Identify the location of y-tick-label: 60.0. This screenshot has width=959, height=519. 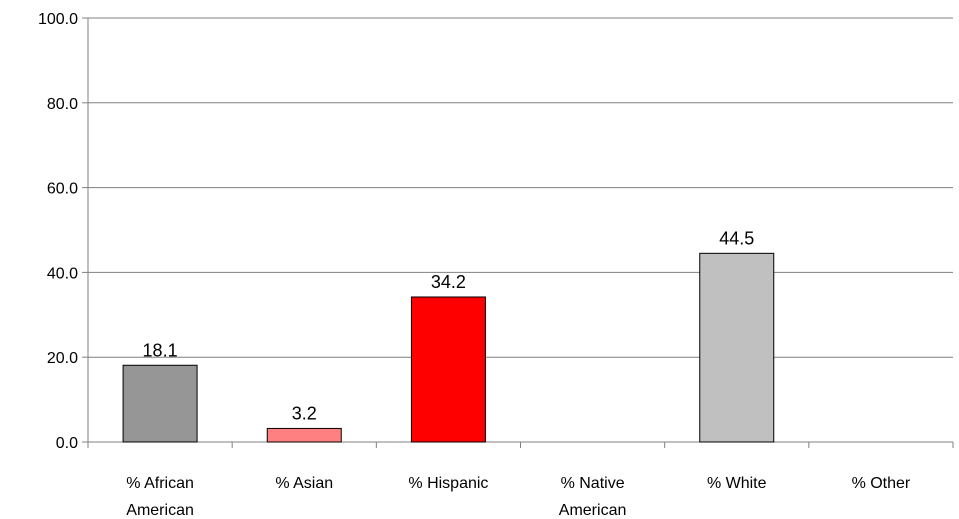
(62, 189).